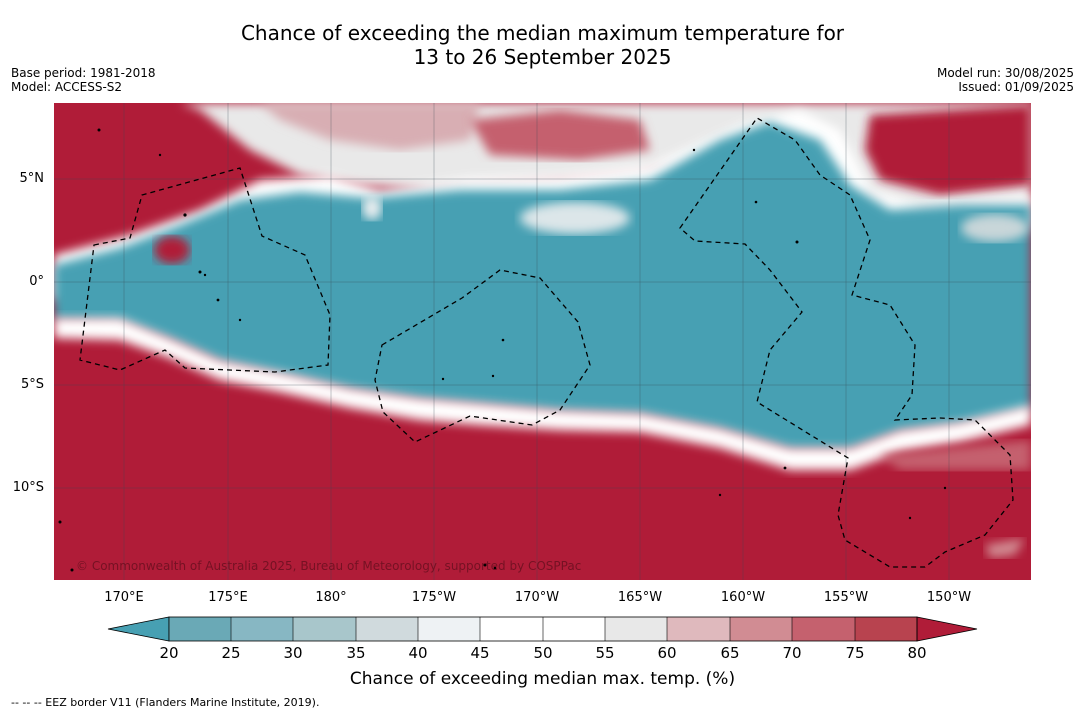 This screenshot has height=713, width=1085. What do you see at coordinates (667, 653) in the screenshot?
I see `colorbar-tick: 60` at bounding box center [667, 653].